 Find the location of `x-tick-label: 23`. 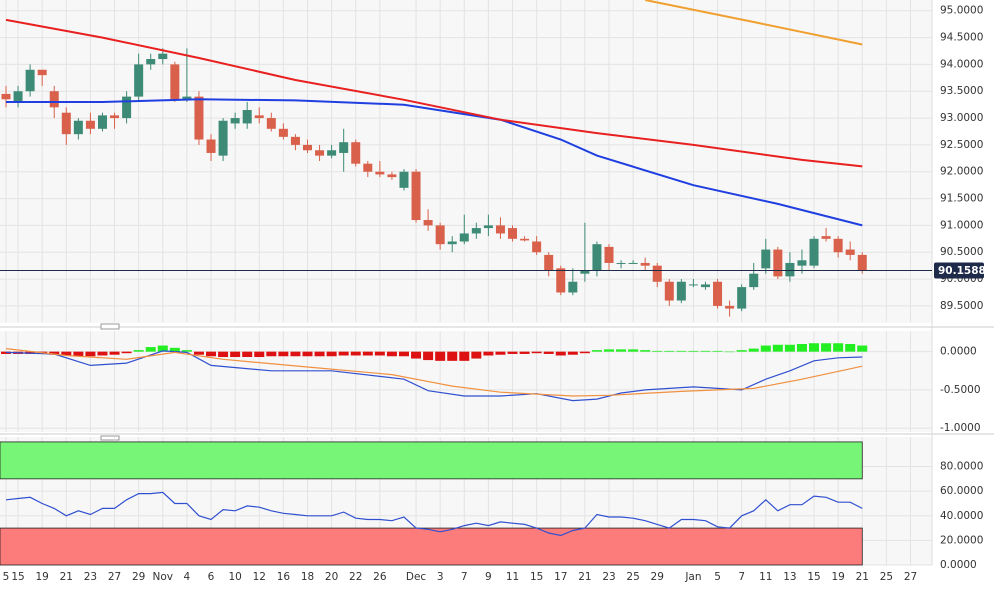

x-tick-label: 23 is located at coordinates (90, 577).